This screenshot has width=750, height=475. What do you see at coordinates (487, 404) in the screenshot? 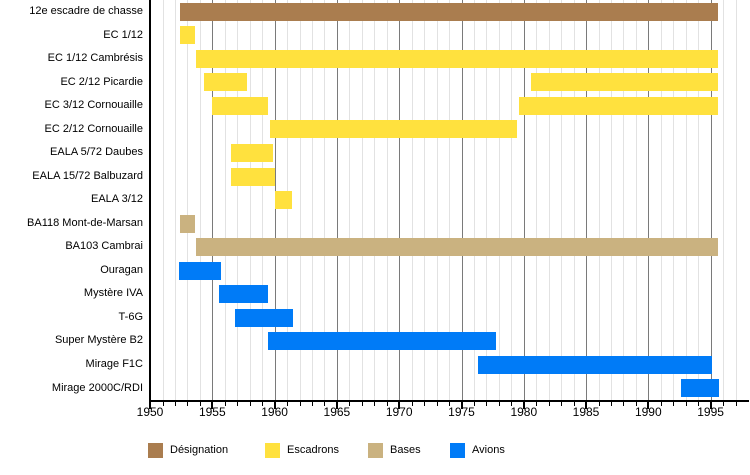
I see `minor-tick-1977` at bounding box center [487, 404].